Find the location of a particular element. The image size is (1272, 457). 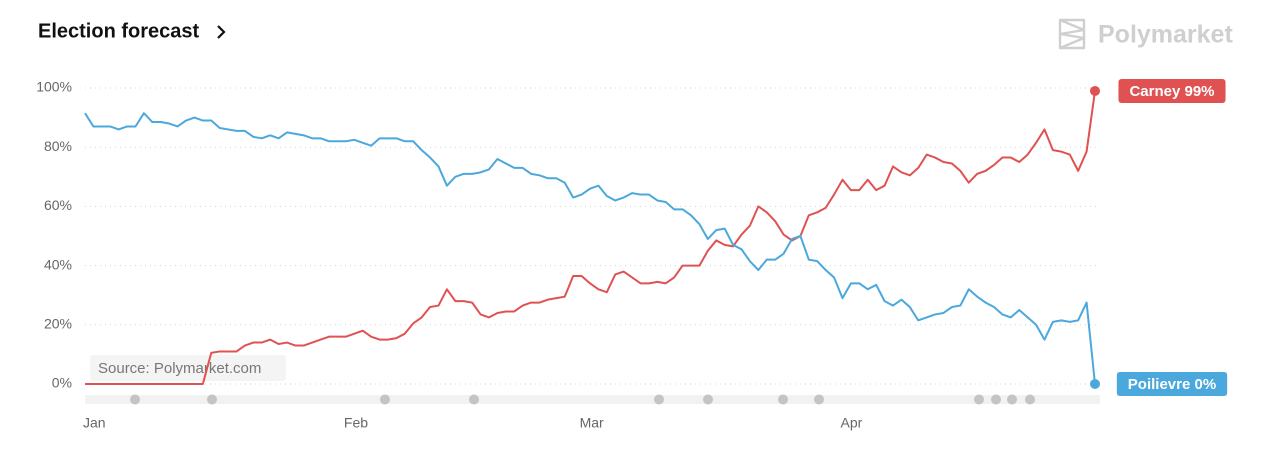

y-tick-label: 20% is located at coordinates (58, 324).